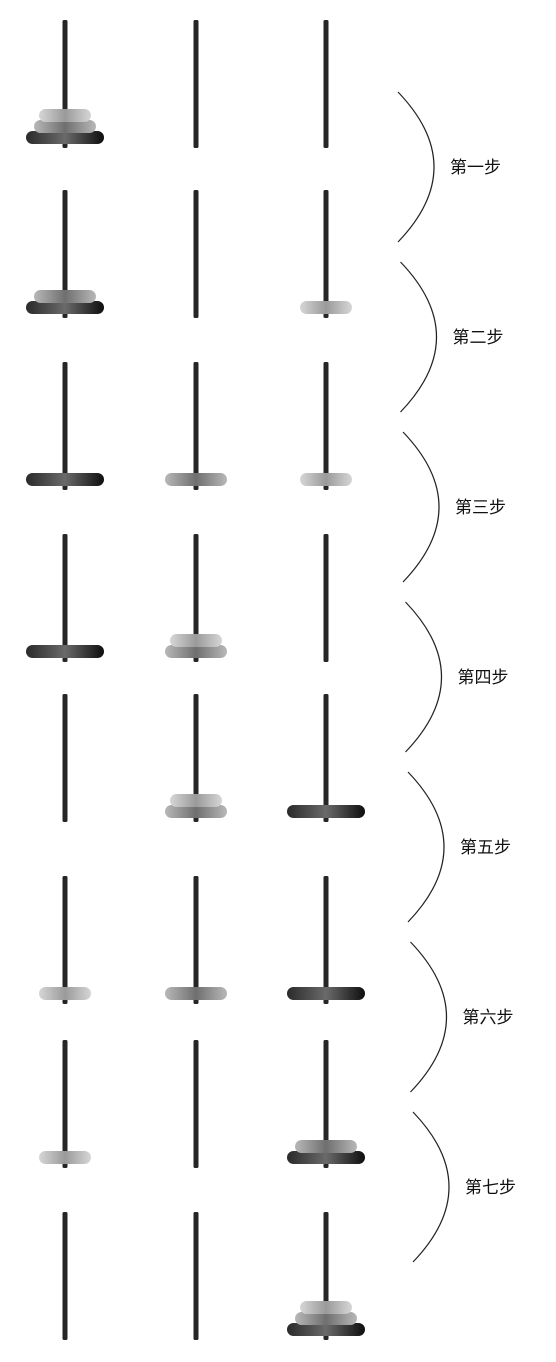  I want to click on step-label: 第三步, so click(480, 508).